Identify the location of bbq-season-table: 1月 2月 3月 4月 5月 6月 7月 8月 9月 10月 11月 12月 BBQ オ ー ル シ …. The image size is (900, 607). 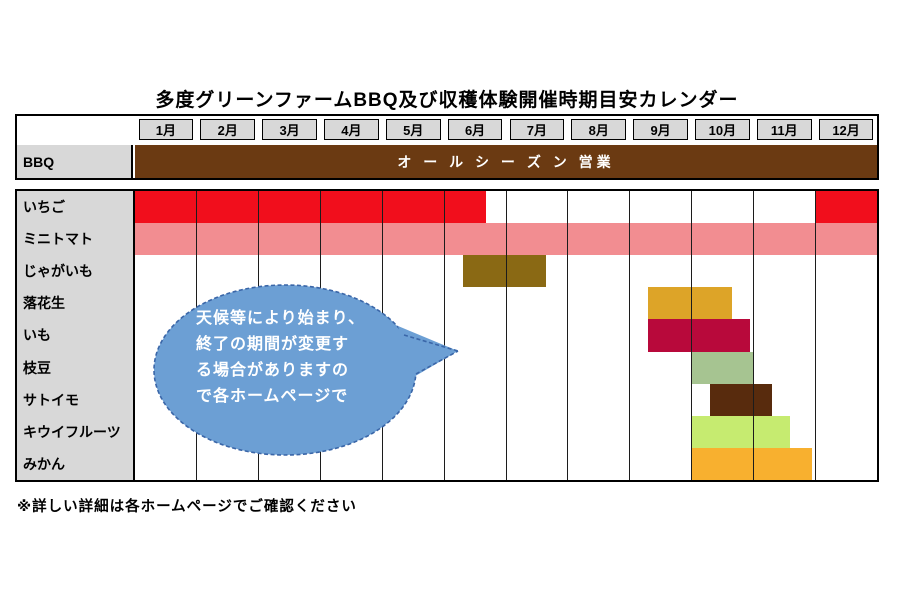
(447, 147).